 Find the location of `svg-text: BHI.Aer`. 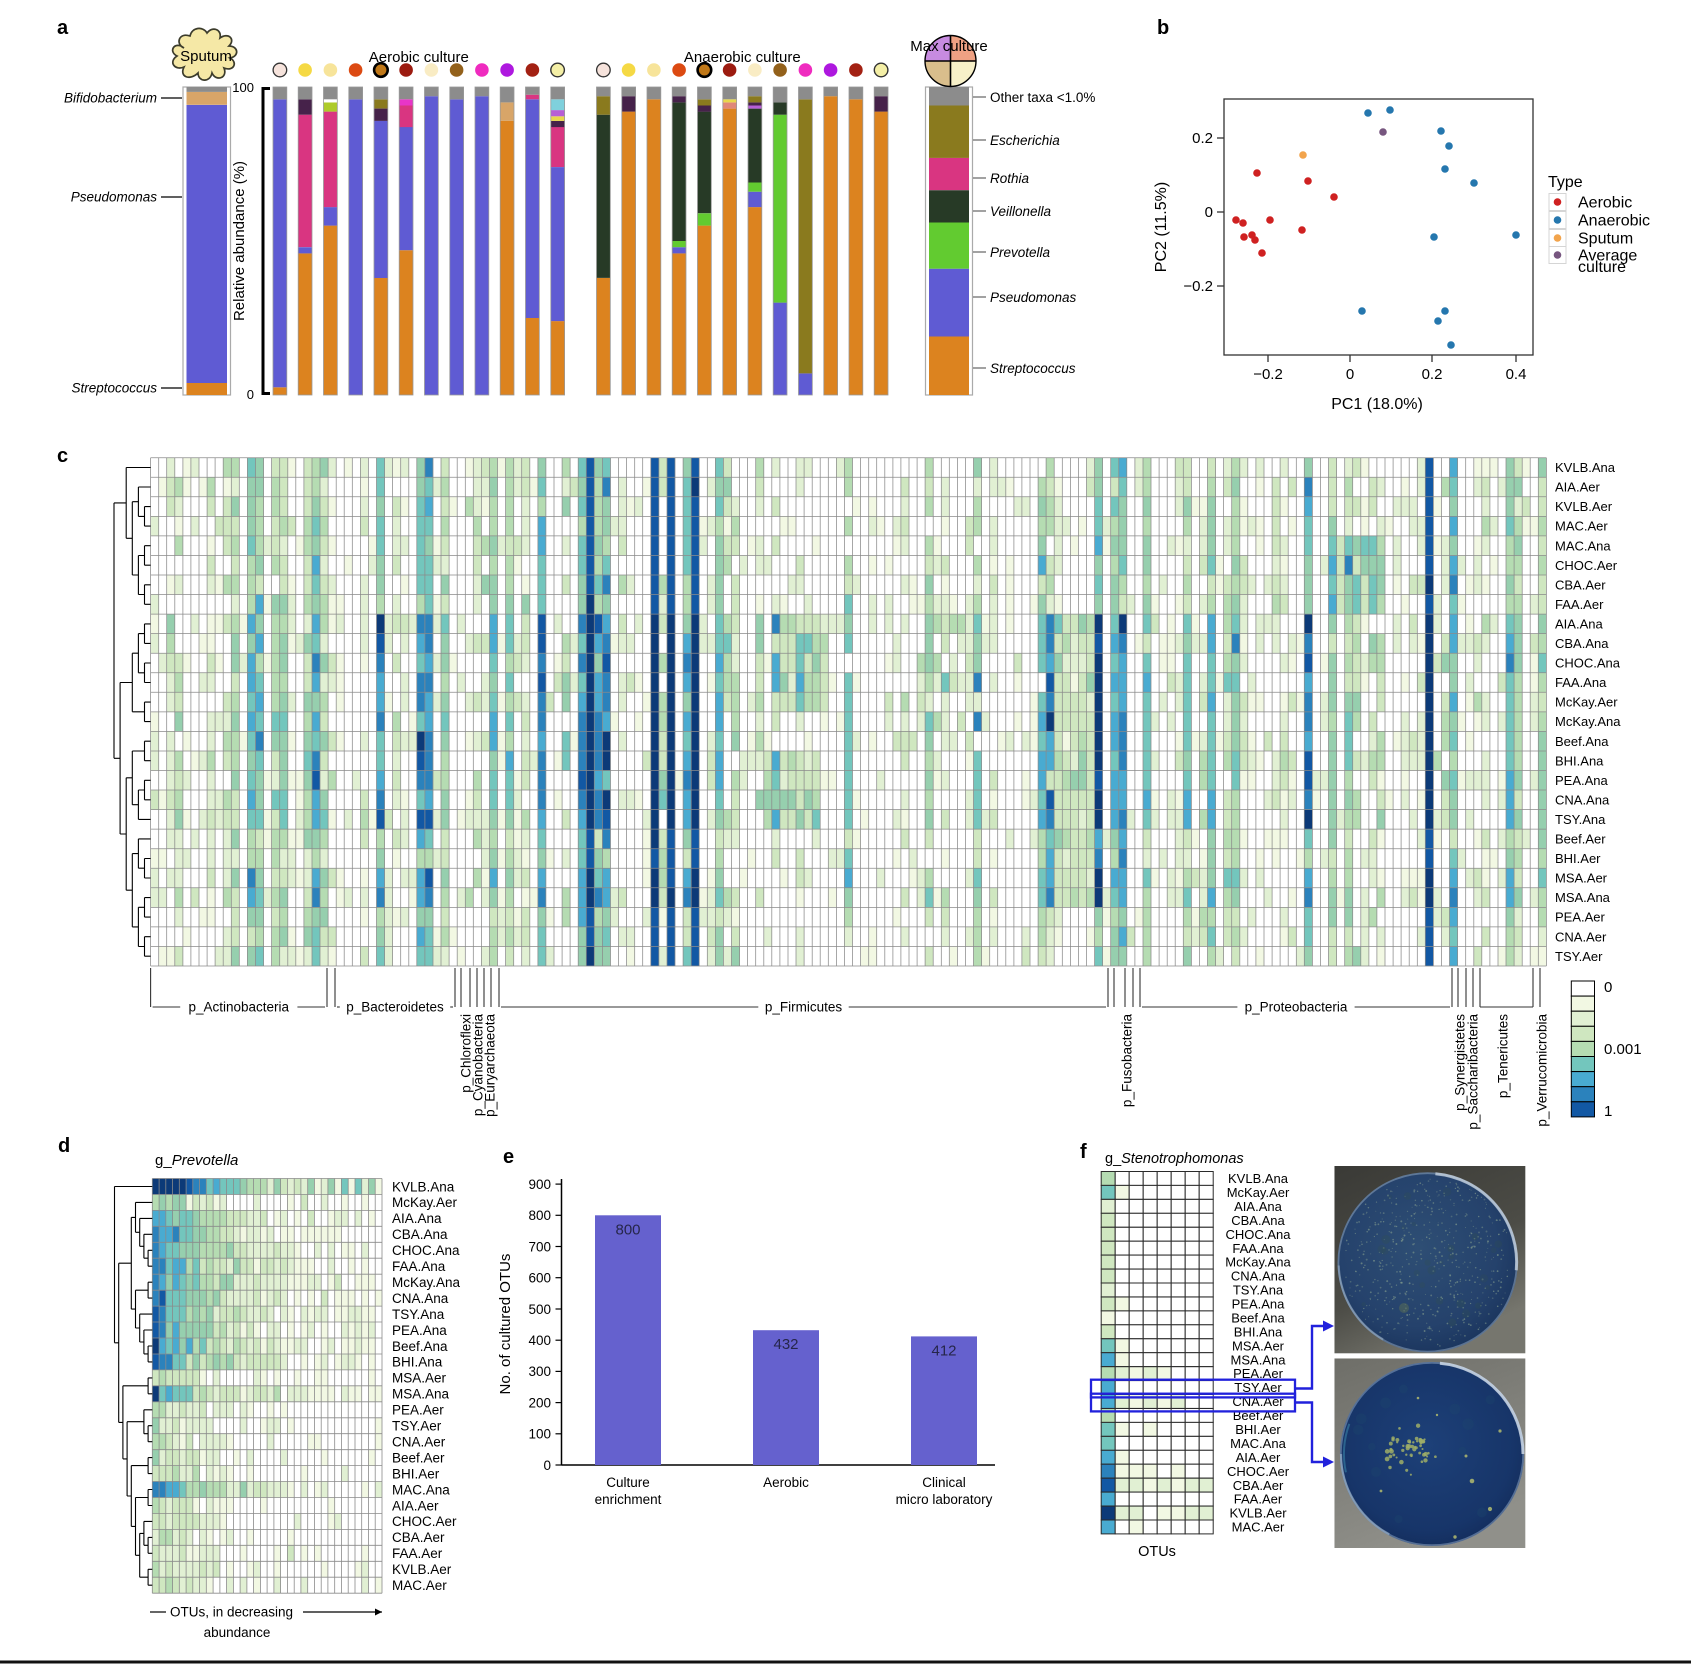

svg-text: BHI.Aer is located at coordinates (1258, 1429).